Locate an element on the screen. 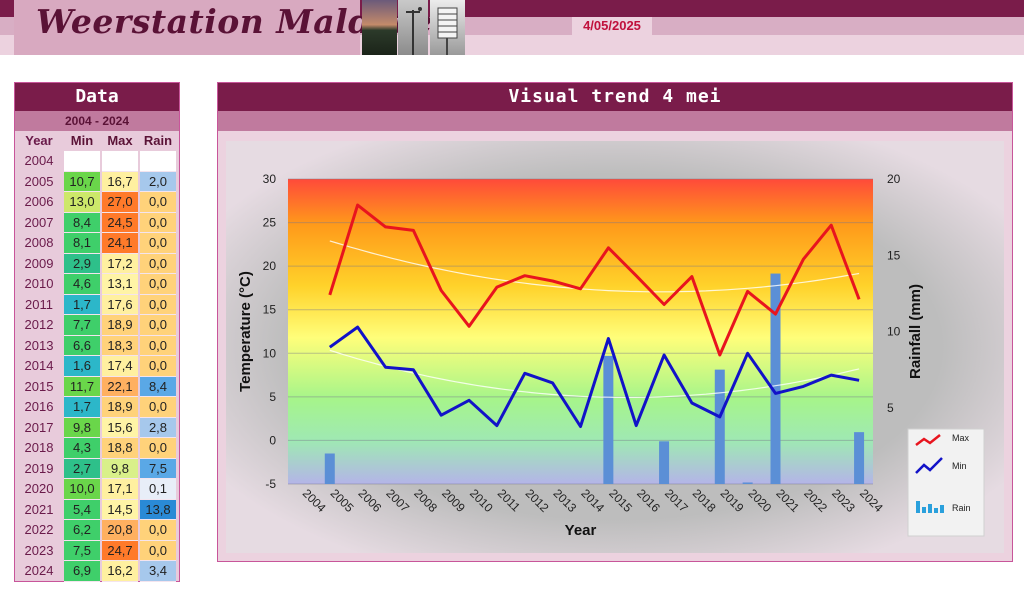  table-row: 2018 4,3 18,8 0,0 is located at coordinates (97, 448).